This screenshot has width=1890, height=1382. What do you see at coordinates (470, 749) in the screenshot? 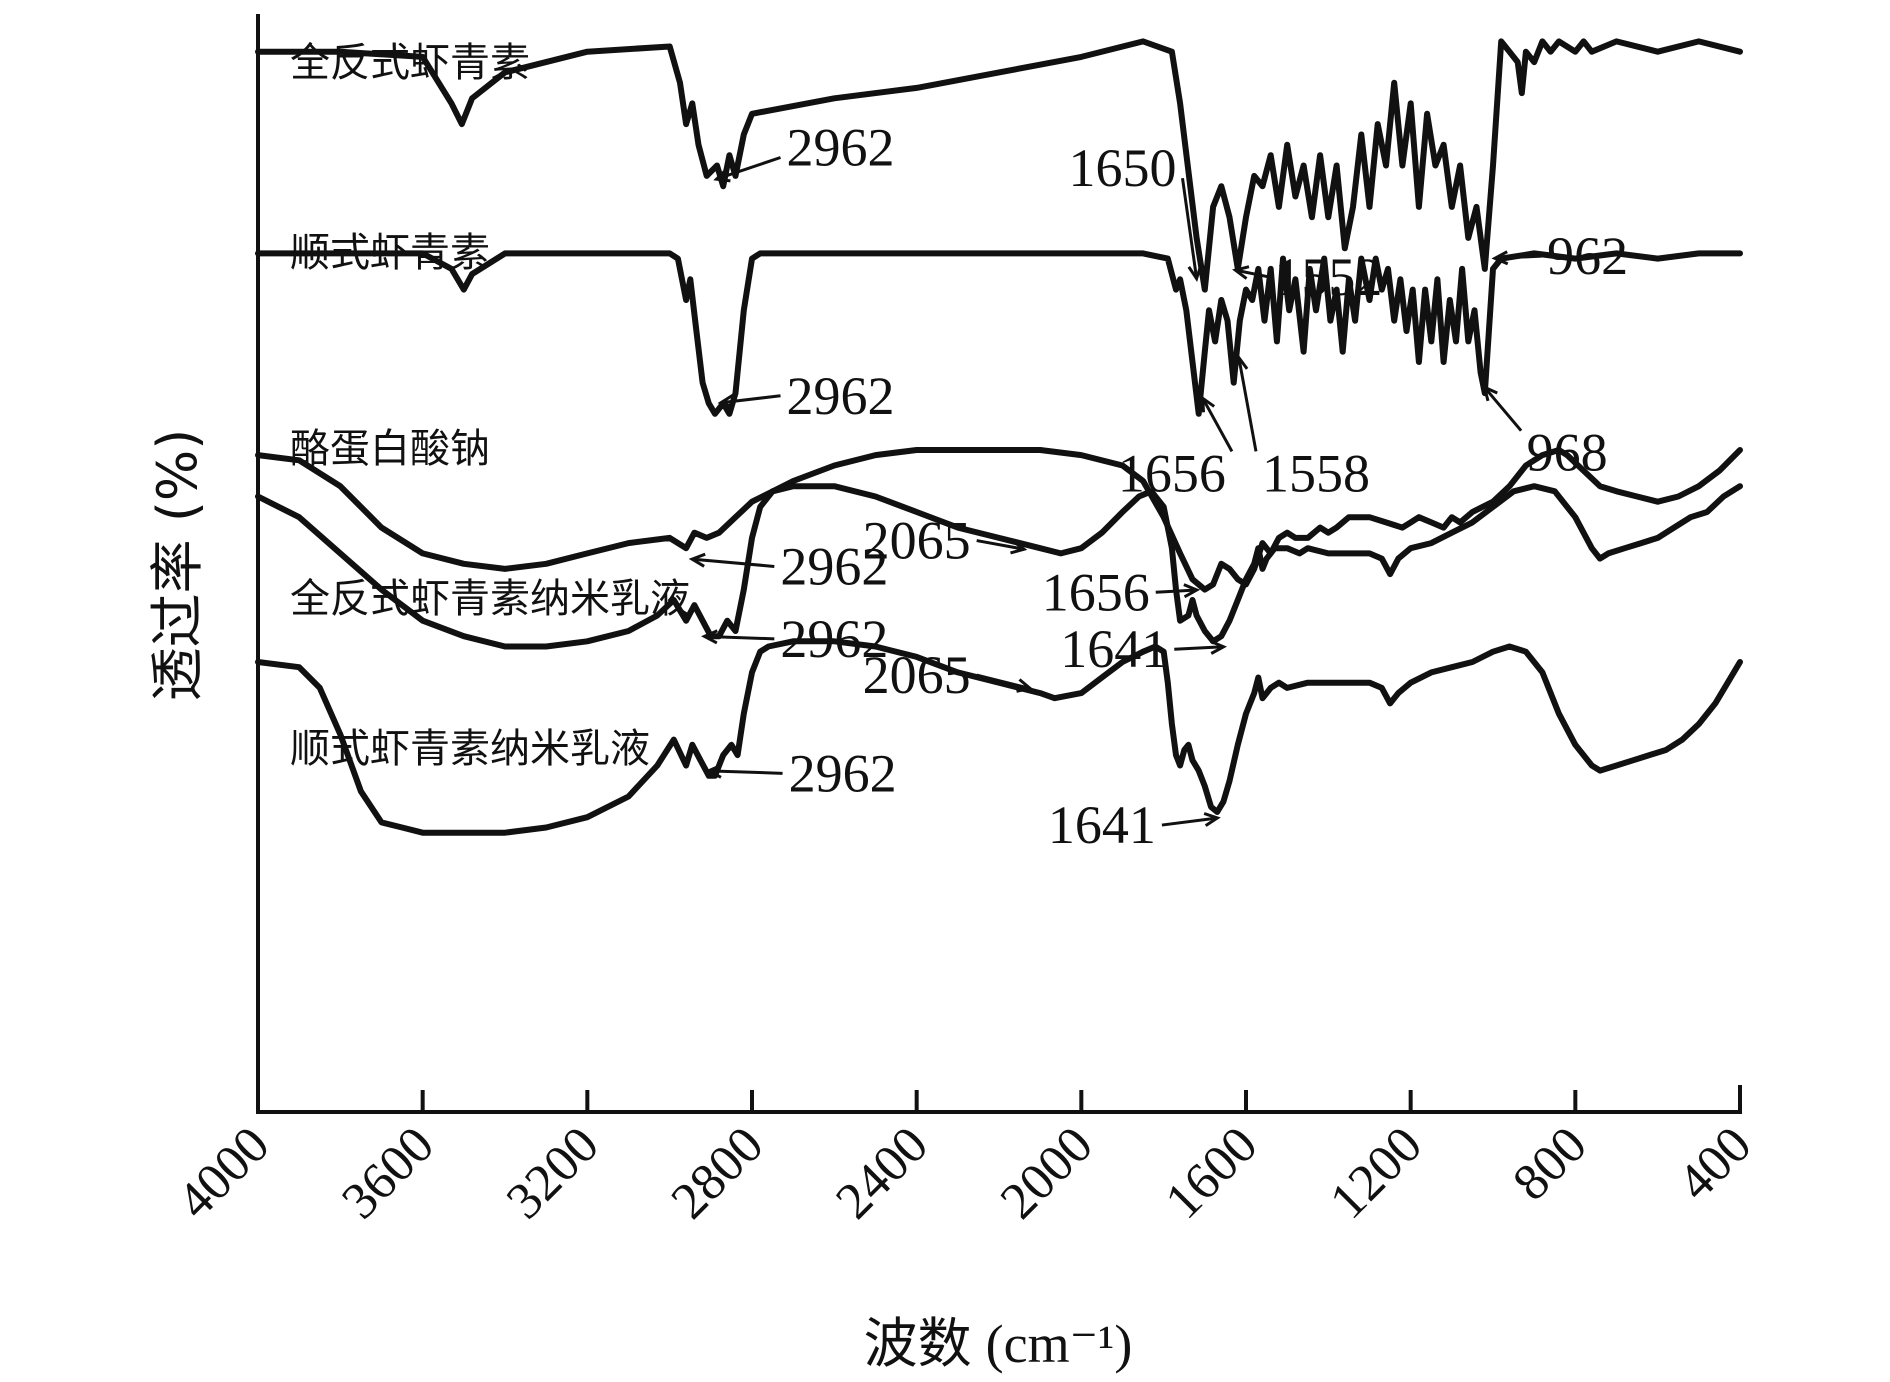
I see `series-label: 顺式虾青素纳米乳液` at bounding box center [470, 749].